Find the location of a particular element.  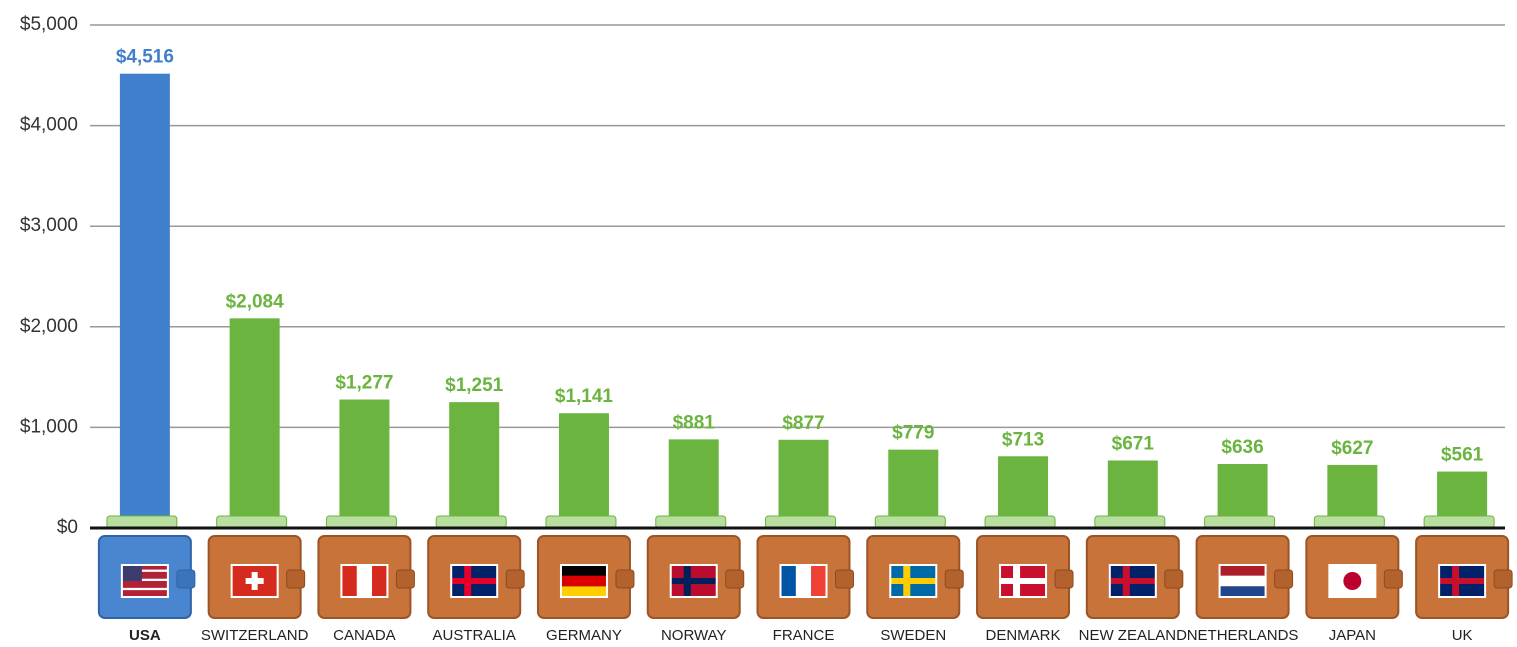

x-tick-label: NORWAY is located at coordinates (694, 635).